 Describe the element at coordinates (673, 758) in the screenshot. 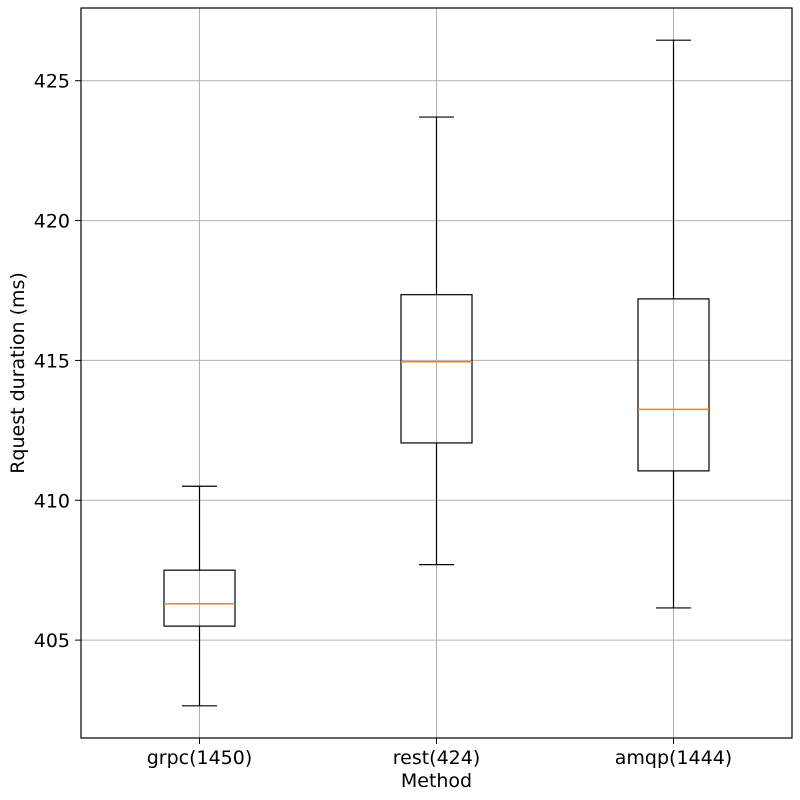

I see `x-tick-label: amqp(1444)` at that location.